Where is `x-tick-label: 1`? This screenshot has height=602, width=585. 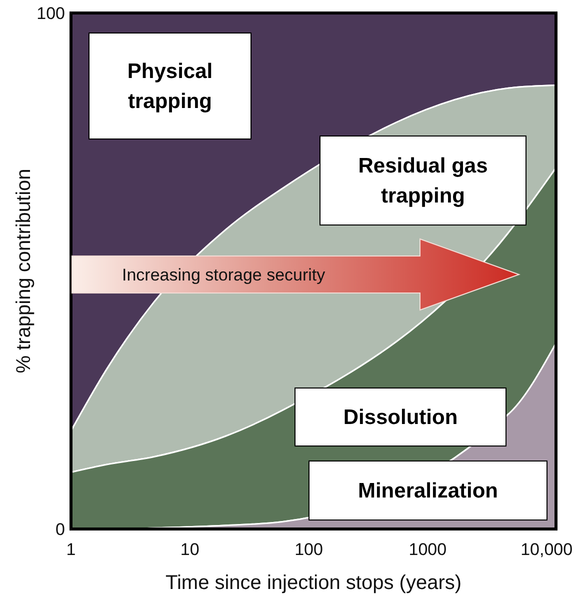
x-tick-label: 1 is located at coordinates (71, 549).